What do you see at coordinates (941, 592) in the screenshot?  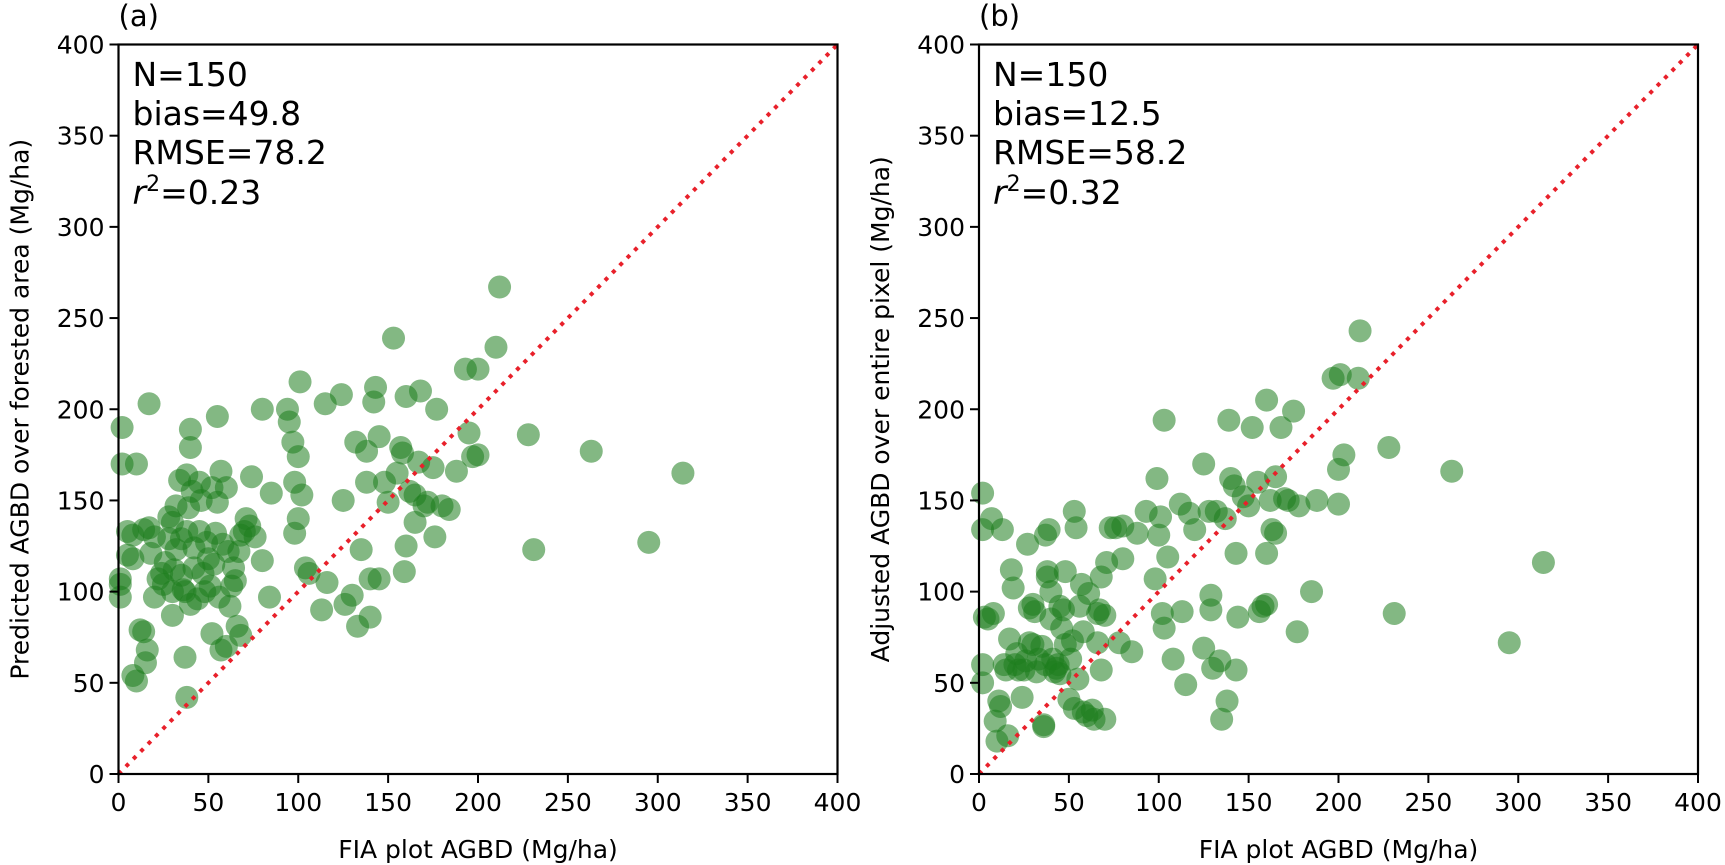 I see `y-tick-label: 100` at bounding box center [941, 592].